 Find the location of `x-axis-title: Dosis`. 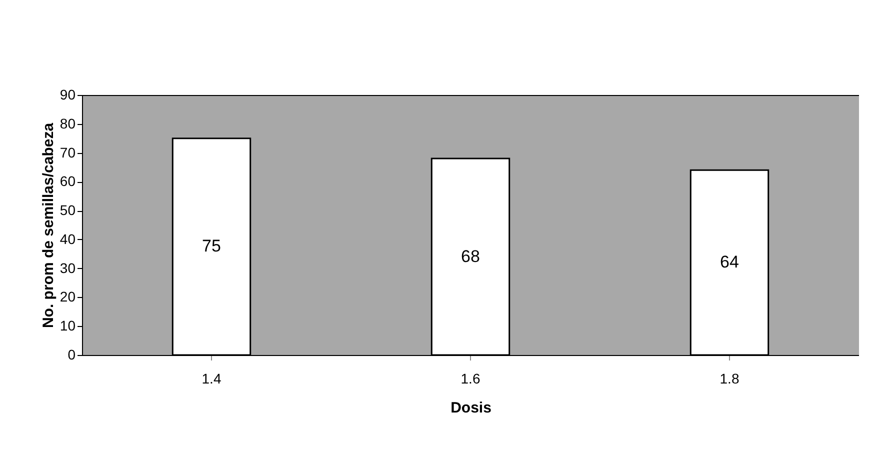

x-axis-title: Dosis is located at coordinates (471, 408).